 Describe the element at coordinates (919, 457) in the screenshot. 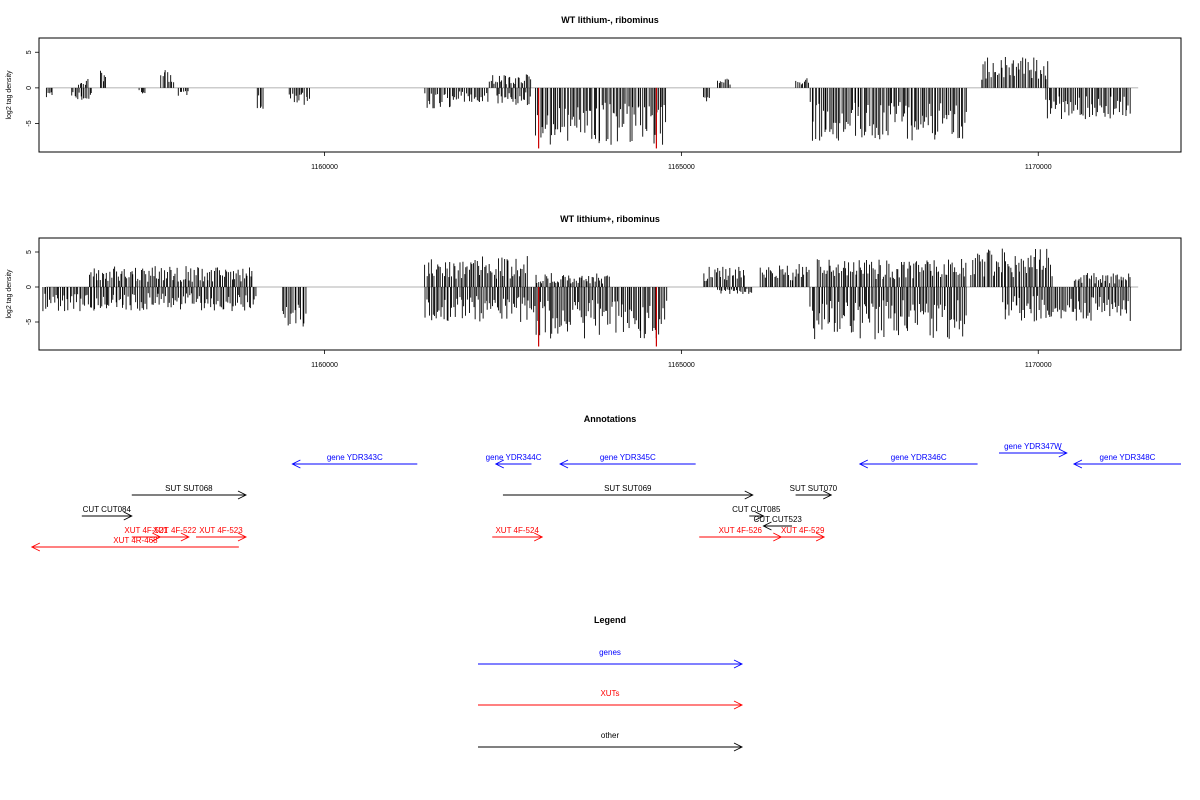

I see `feature-label: gene YDR346C` at that location.